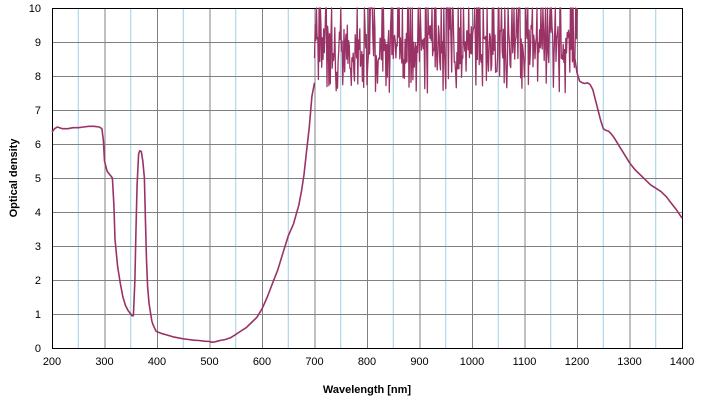  Describe the element at coordinates (38, 213) in the screenshot. I see `y-tick-label: 4` at that location.